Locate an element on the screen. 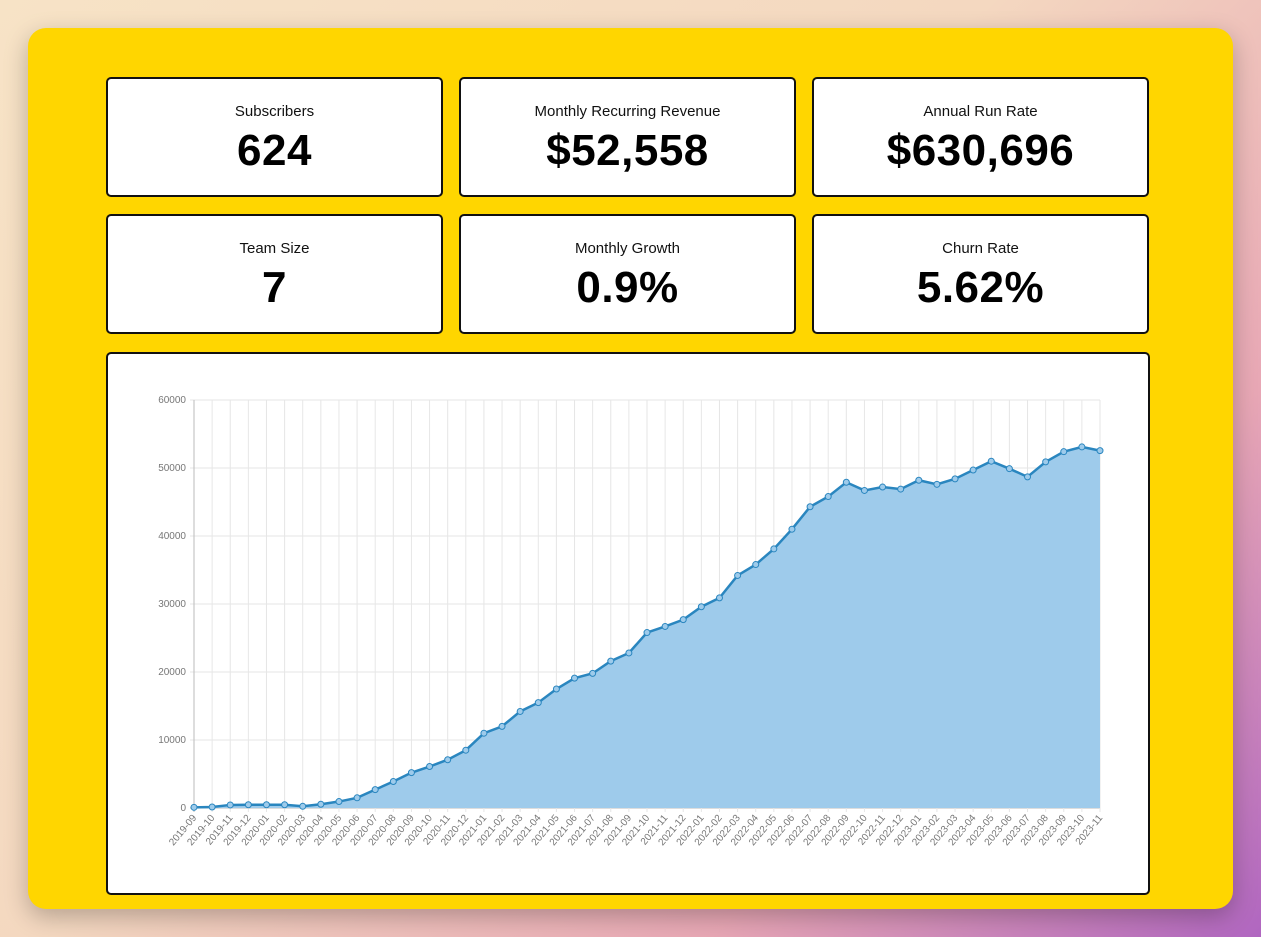 The image size is (1261, 937). stat-label: Subscribers is located at coordinates (274, 111).